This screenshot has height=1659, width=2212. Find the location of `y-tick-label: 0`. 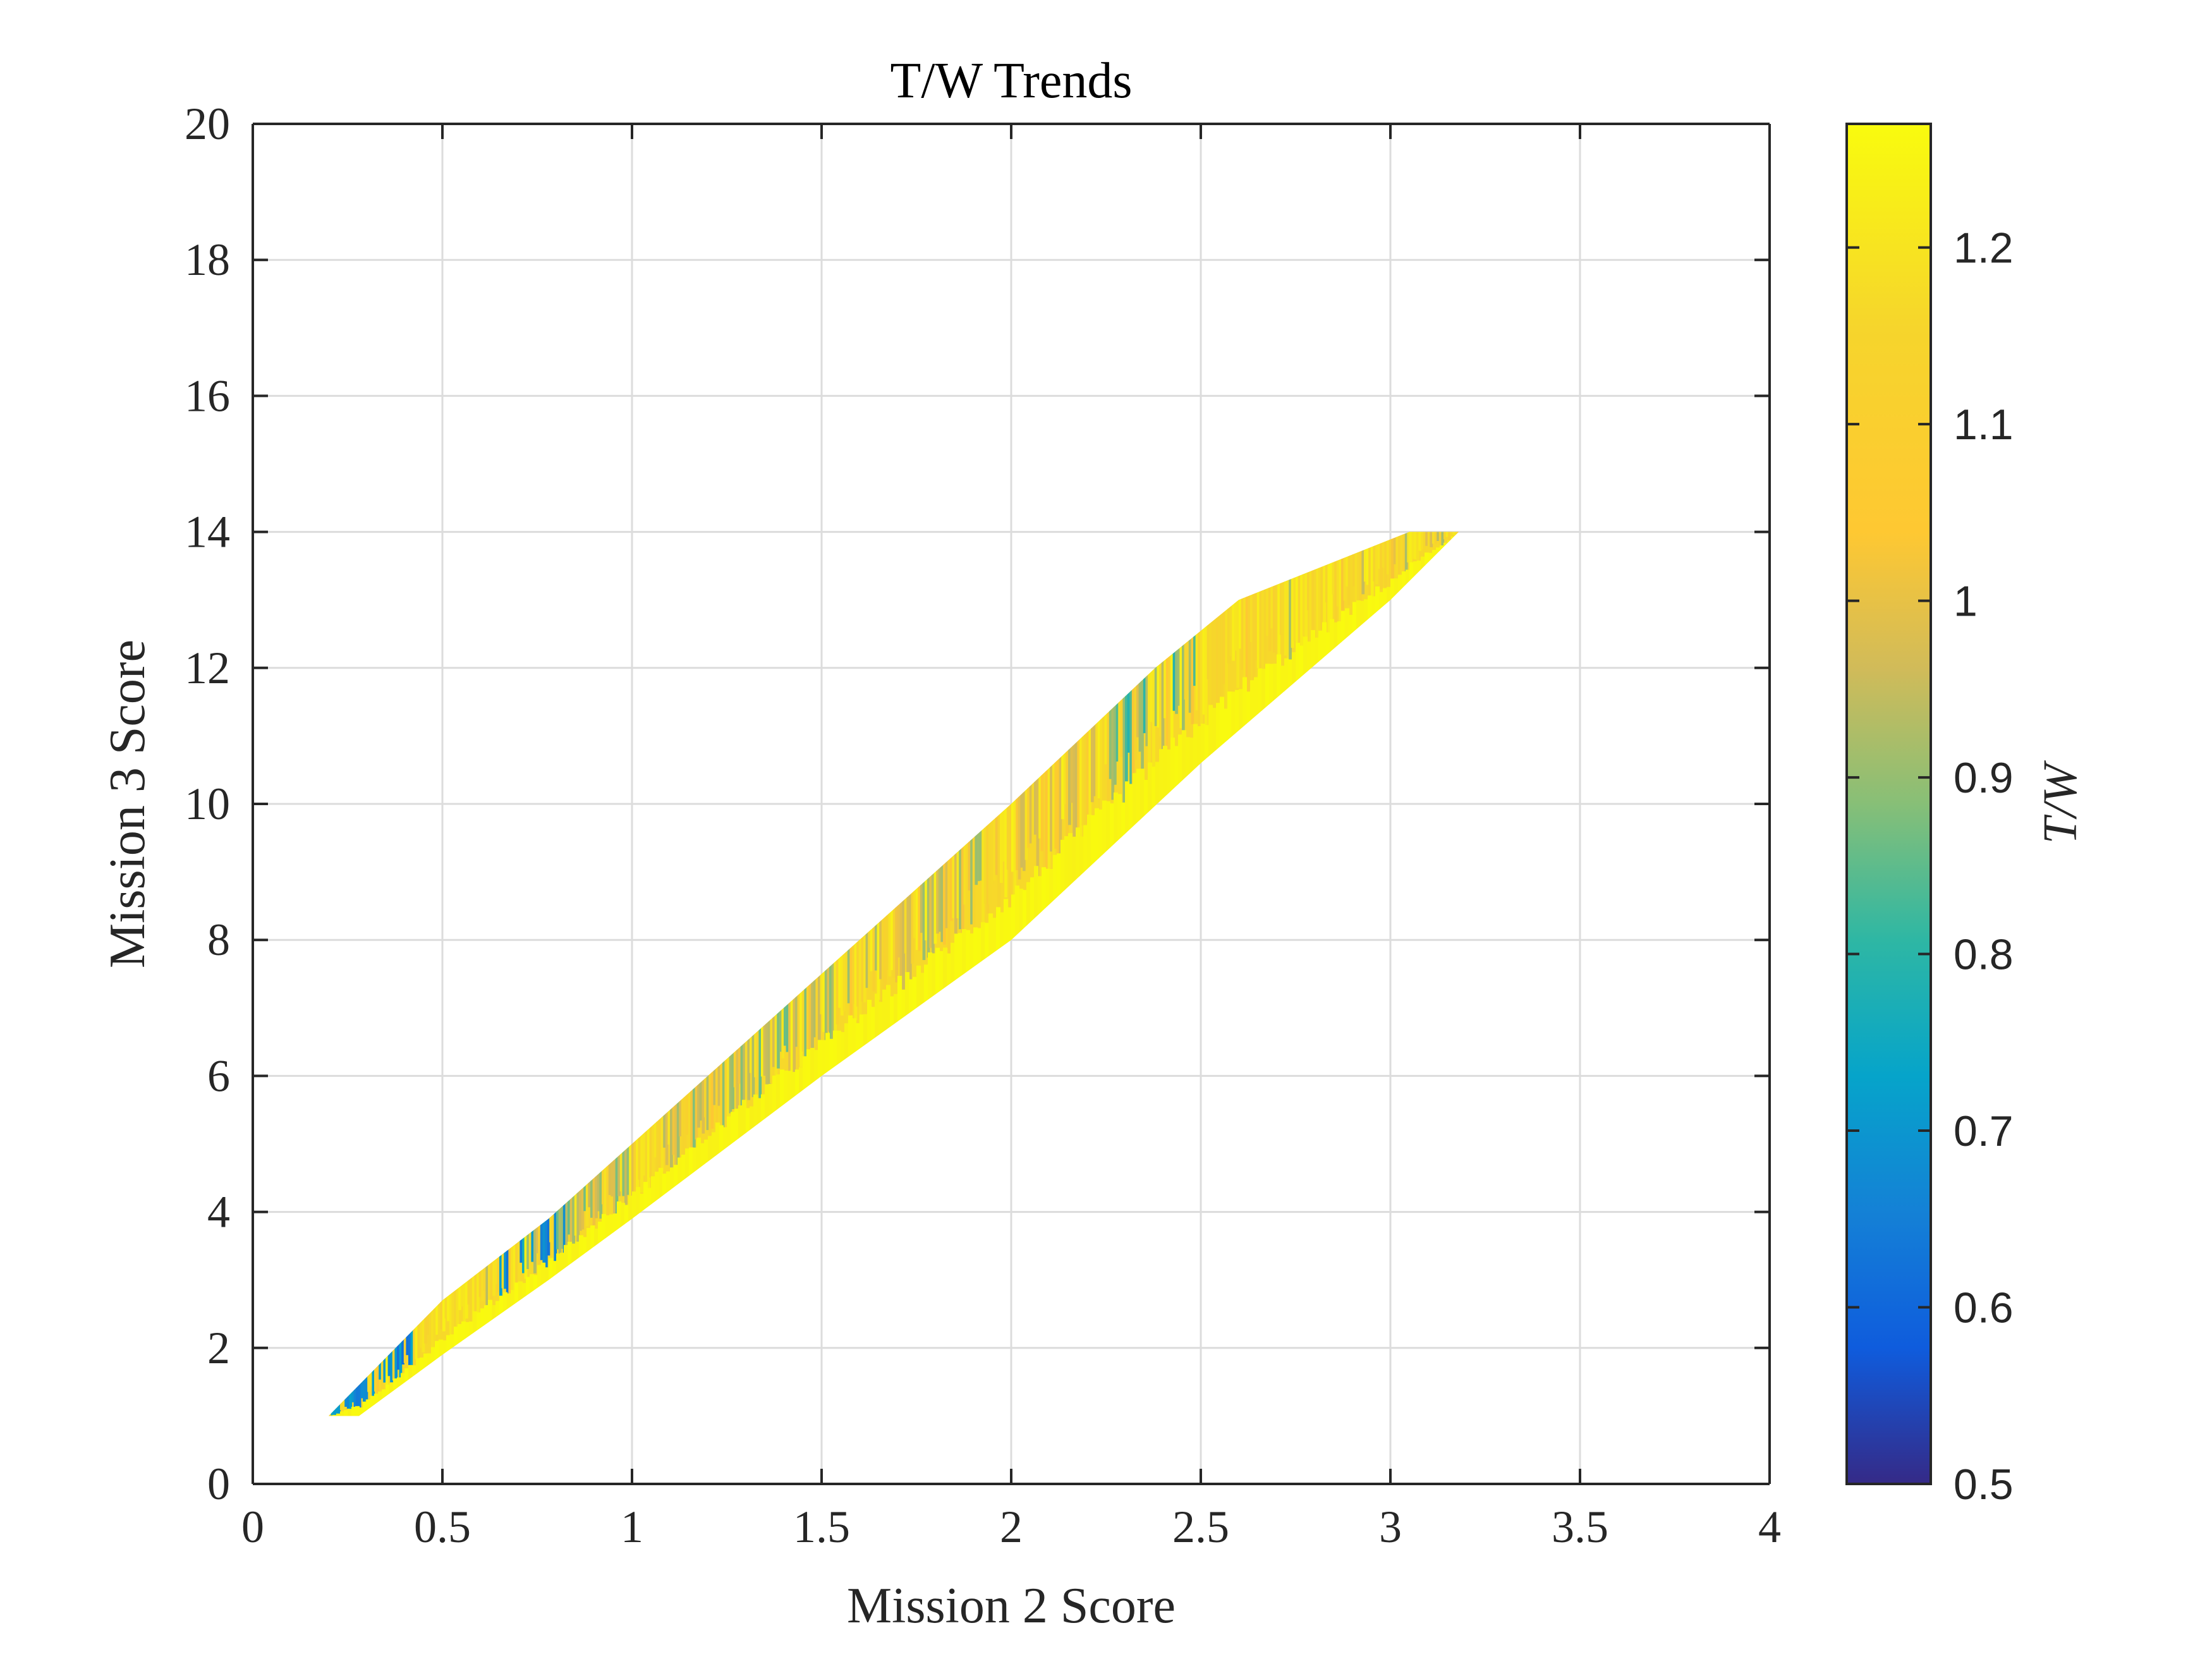

y-tick-label: 0 is located at coordinates (218, 1484).